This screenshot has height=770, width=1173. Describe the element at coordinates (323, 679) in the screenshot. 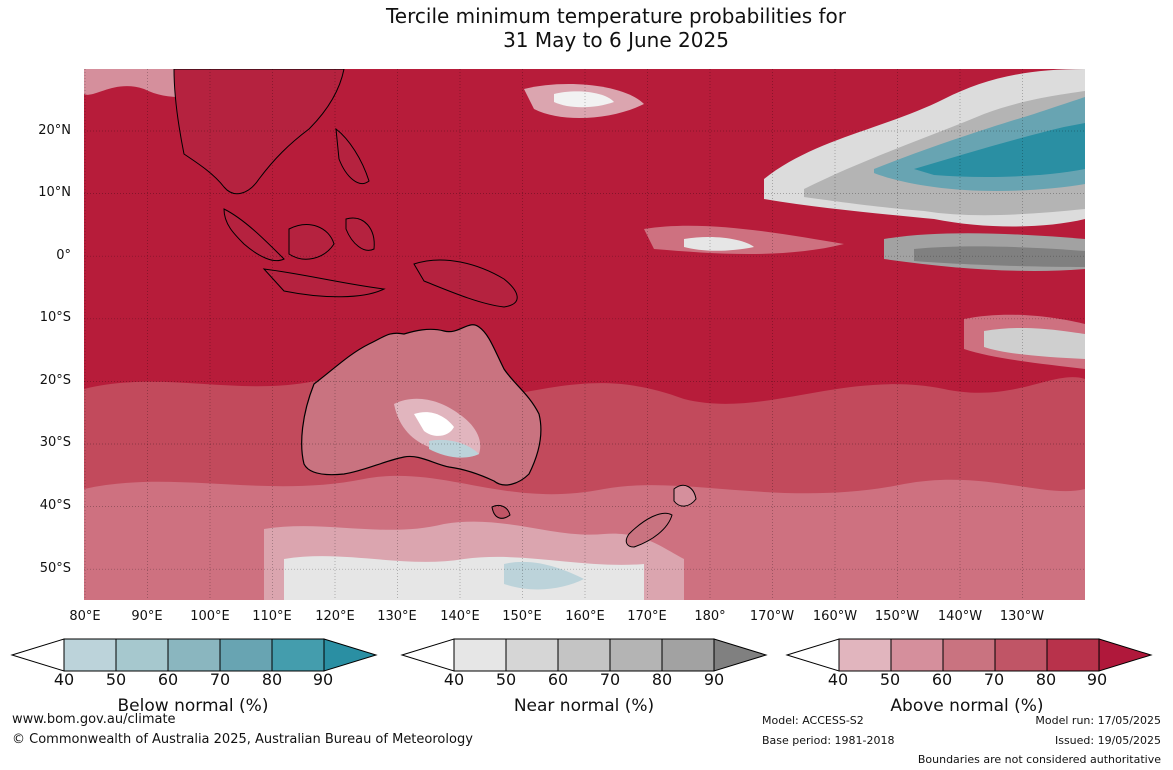

I see `below-normal-tick-90: 90` at that location.